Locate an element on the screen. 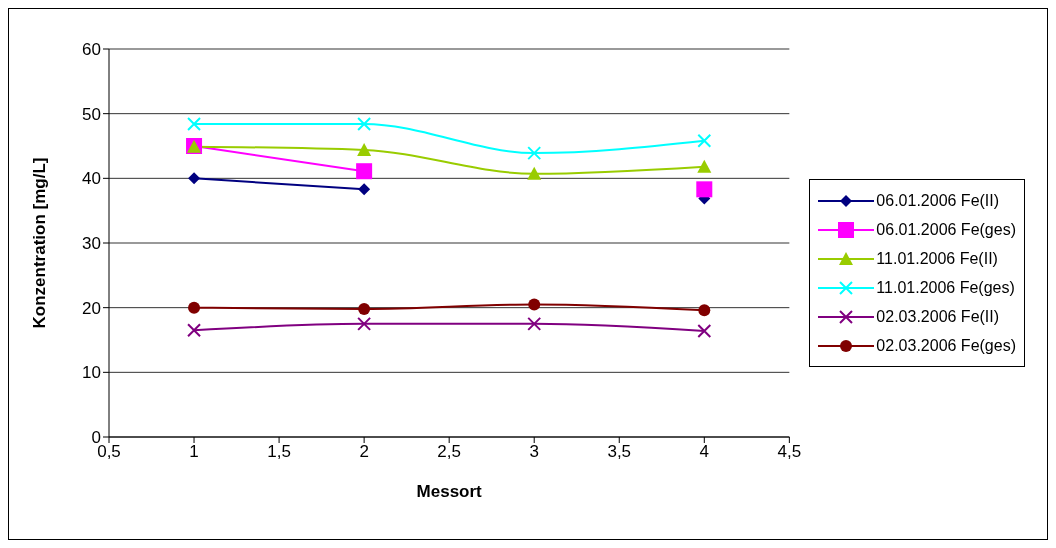 This screenshot has height=548, width=1056. legend-label: 06.01.2006 Fe(II) is located at coordinates (938, 200).